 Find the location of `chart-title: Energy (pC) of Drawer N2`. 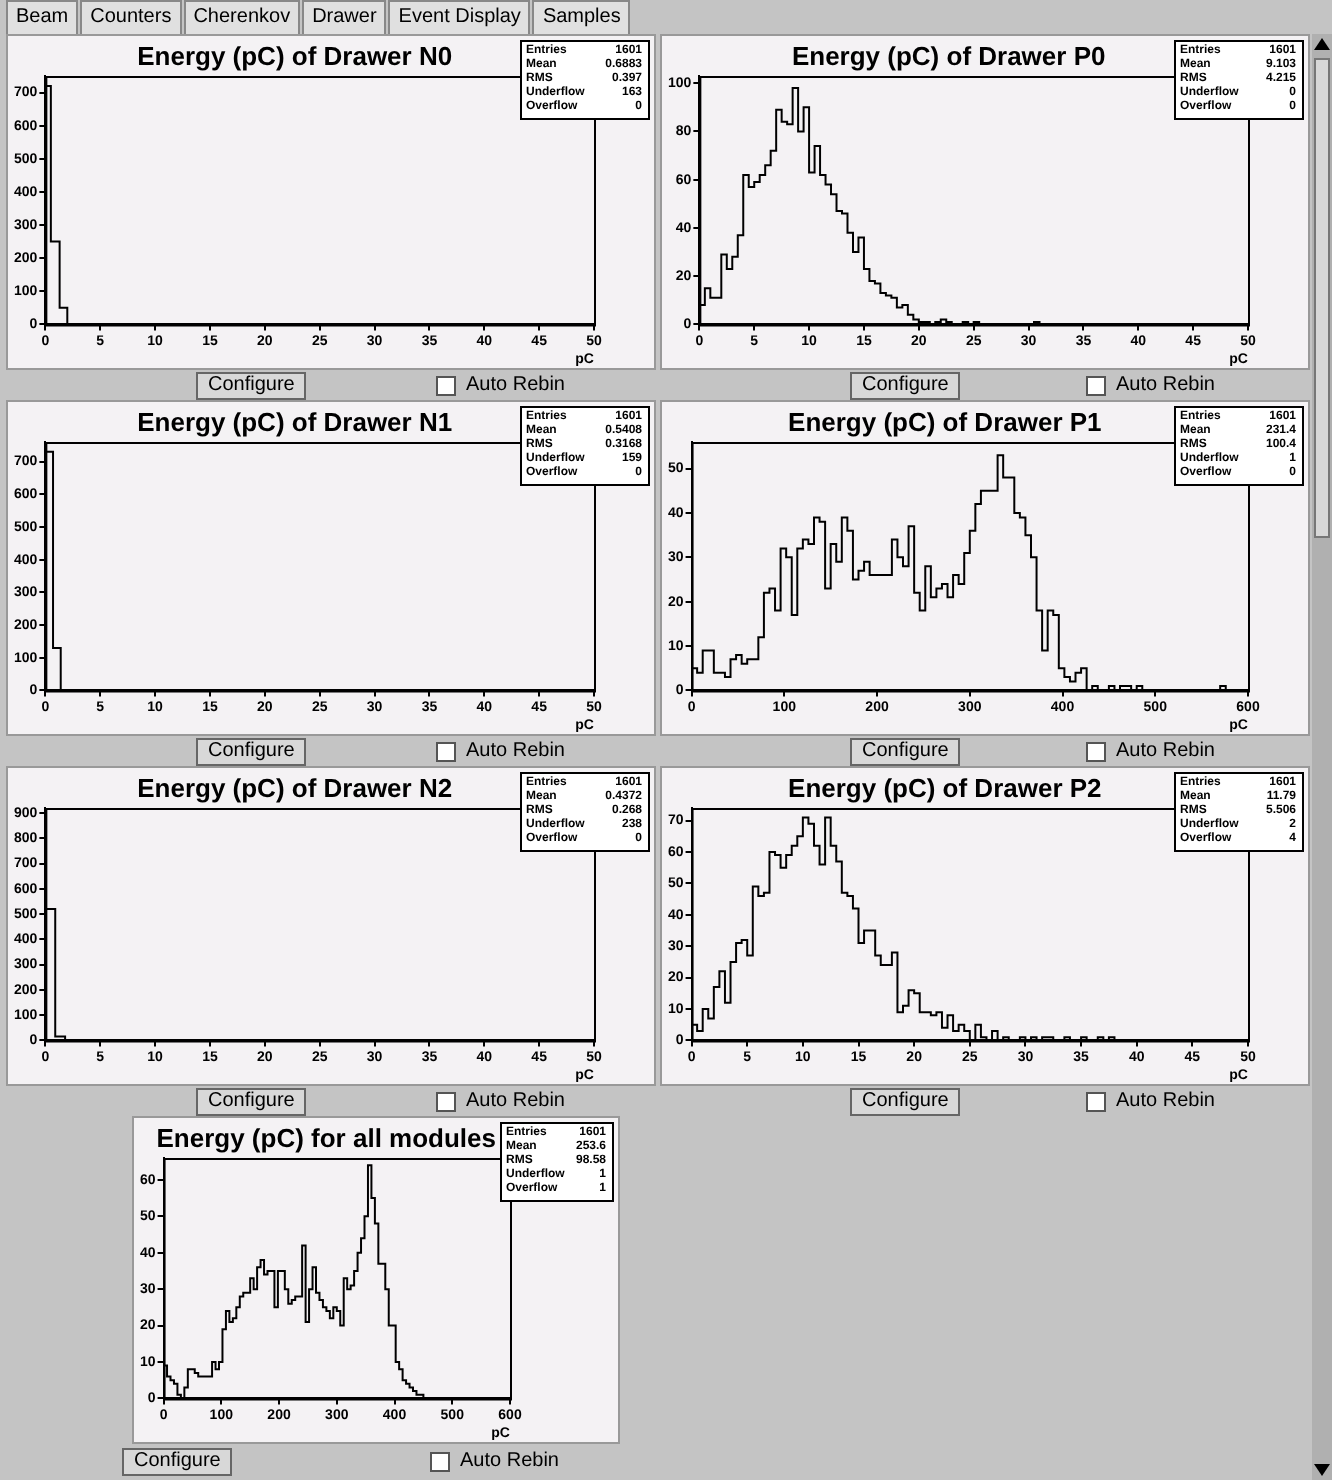

chart-title: Energy (pC) of Drawer N2 is located at coordinates (295, 788).